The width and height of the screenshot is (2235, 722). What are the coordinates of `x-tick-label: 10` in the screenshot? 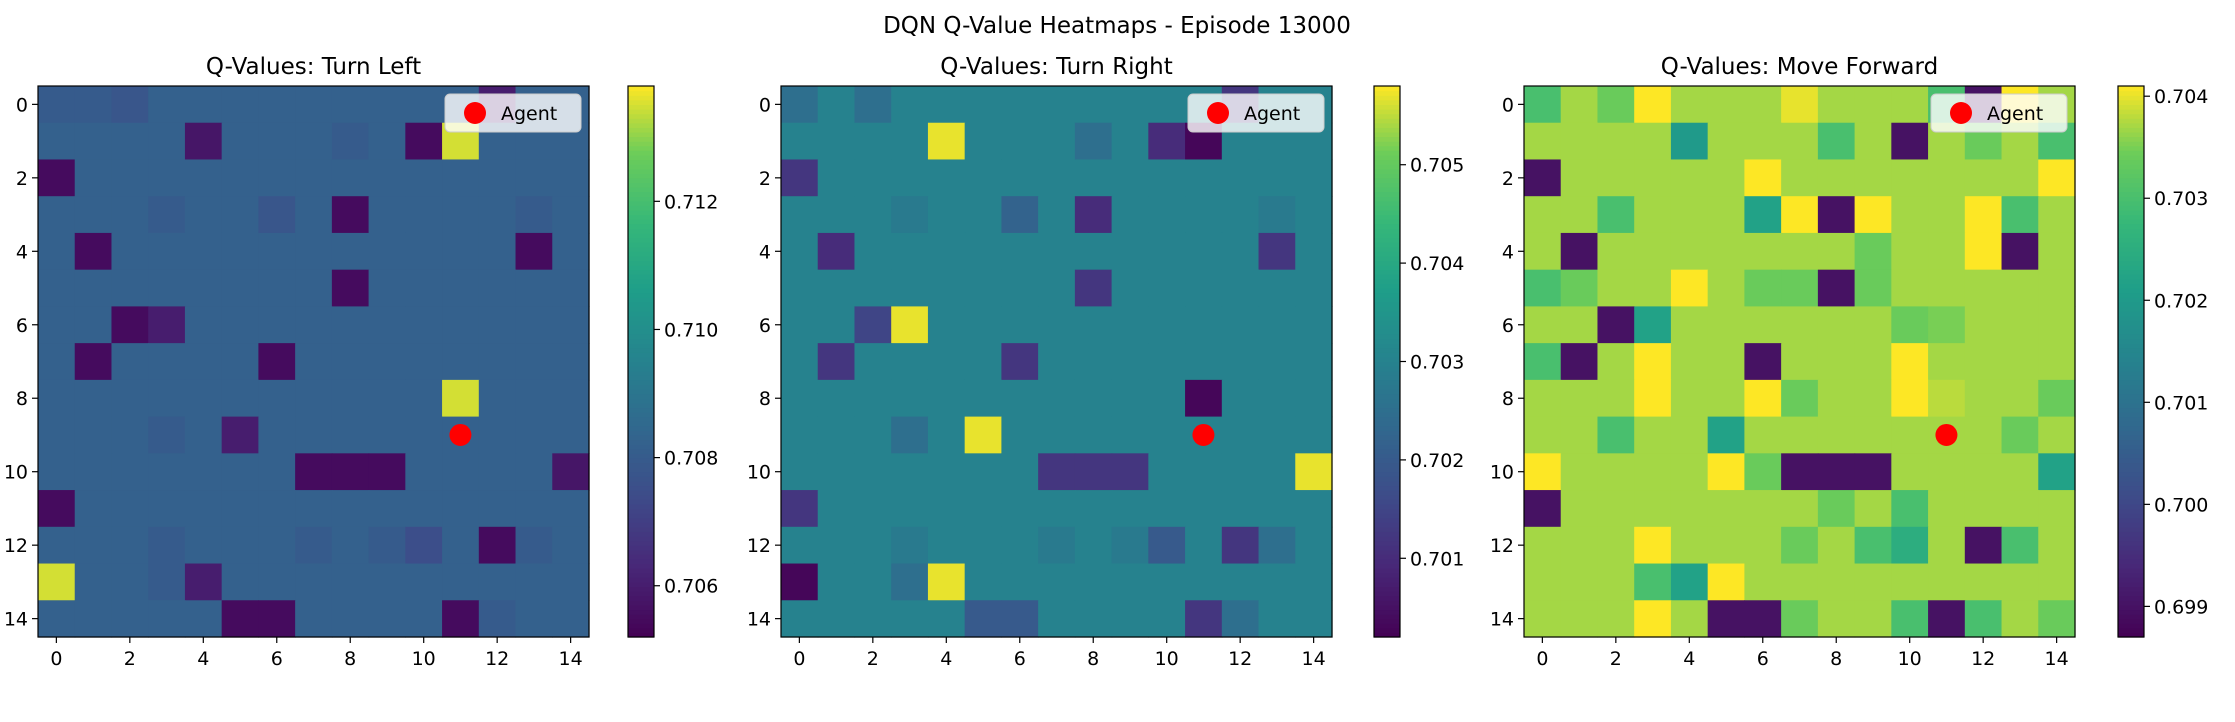 It's located at (1910, 659).